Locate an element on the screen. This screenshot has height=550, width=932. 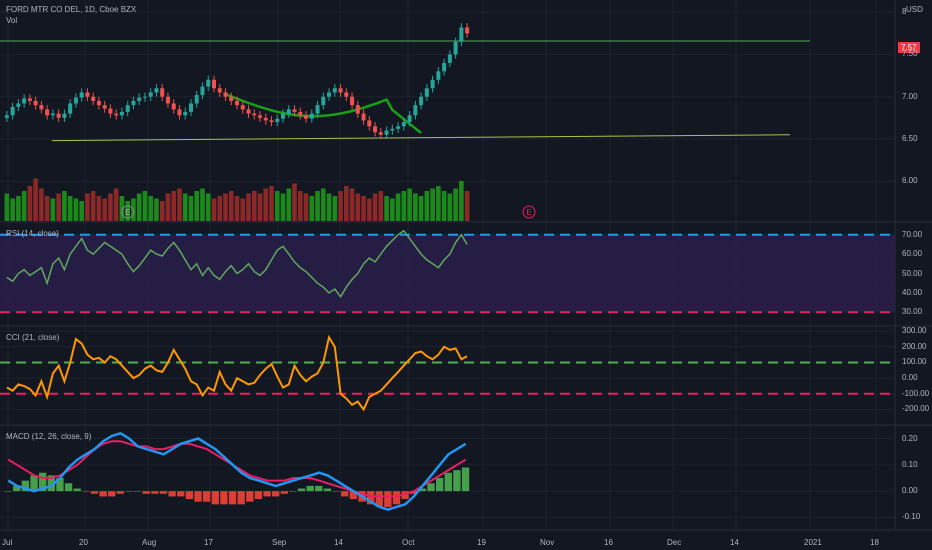
x-tick-label: 2021 is located at coordinates (813, 542).